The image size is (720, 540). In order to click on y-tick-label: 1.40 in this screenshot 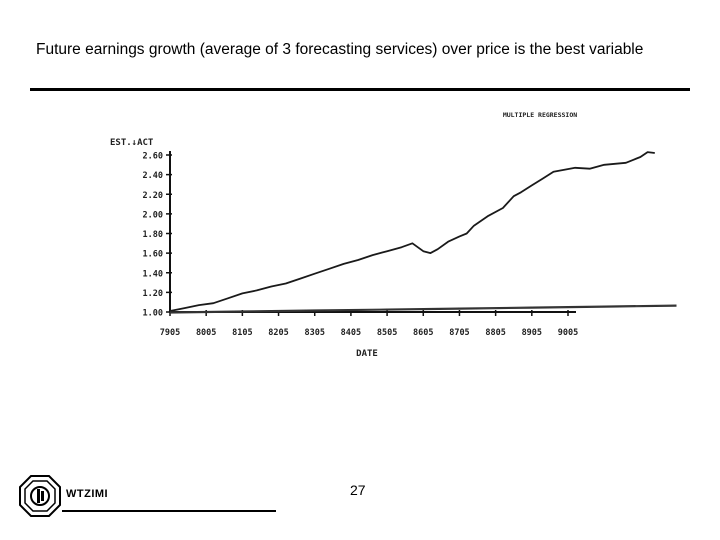, I will do `click(153, 274)`.